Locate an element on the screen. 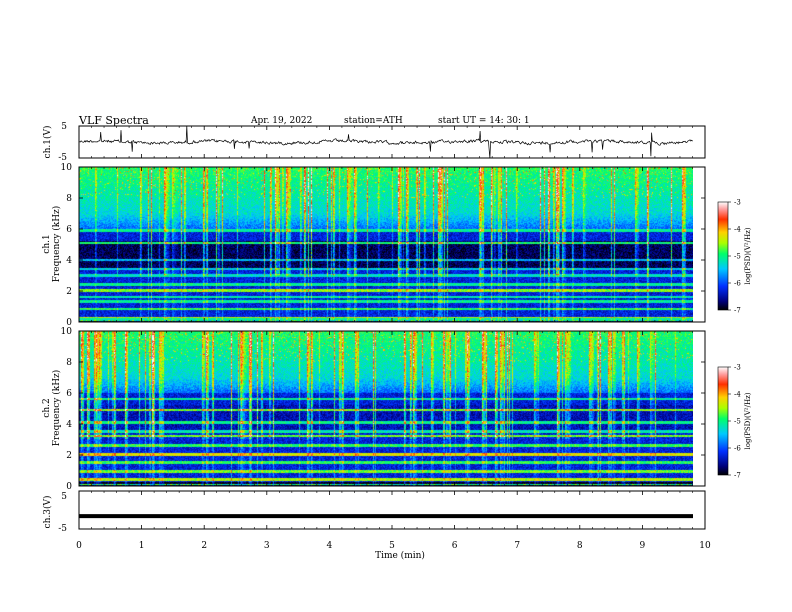 The image size is (792, 612). ch2-colorbar-label: log(PSD)(V²/Hz) is located at coordinates (748, 420).